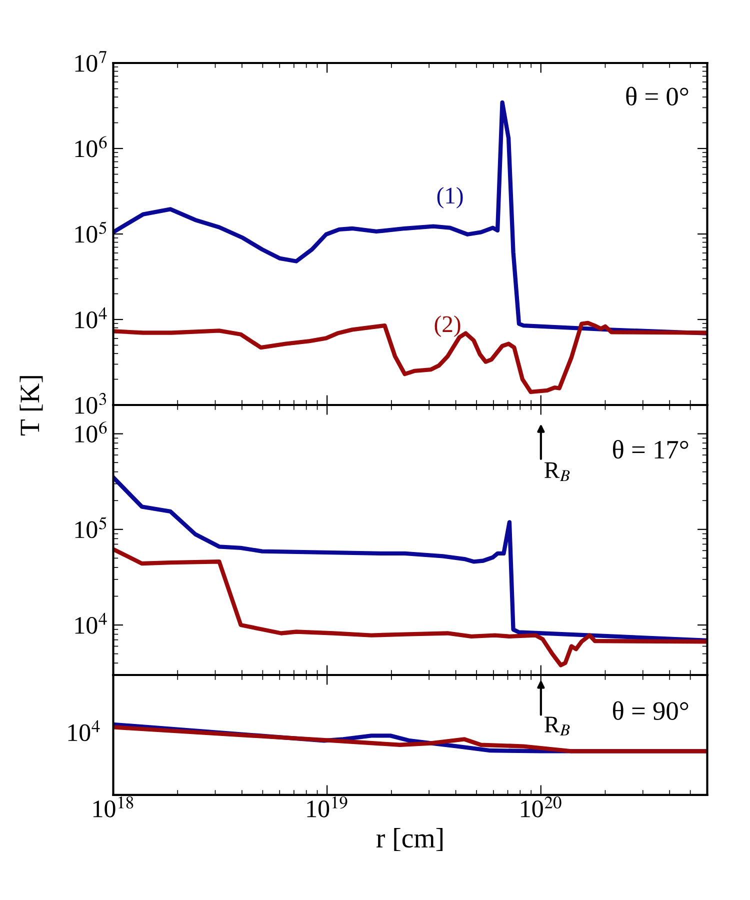  What do you see at coordinates (450, 197) in the screenshot?
I see `series-label: (1)` at bounding box center [450, 197].